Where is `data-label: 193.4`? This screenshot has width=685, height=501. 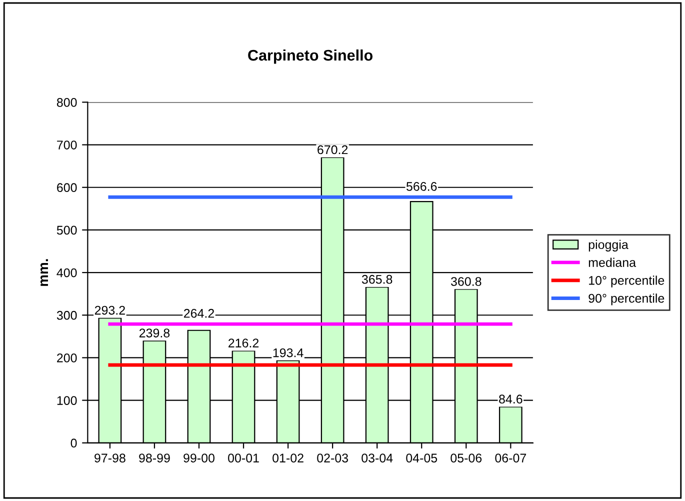
data-label: 193.4 is located at coordinates (288, 353).